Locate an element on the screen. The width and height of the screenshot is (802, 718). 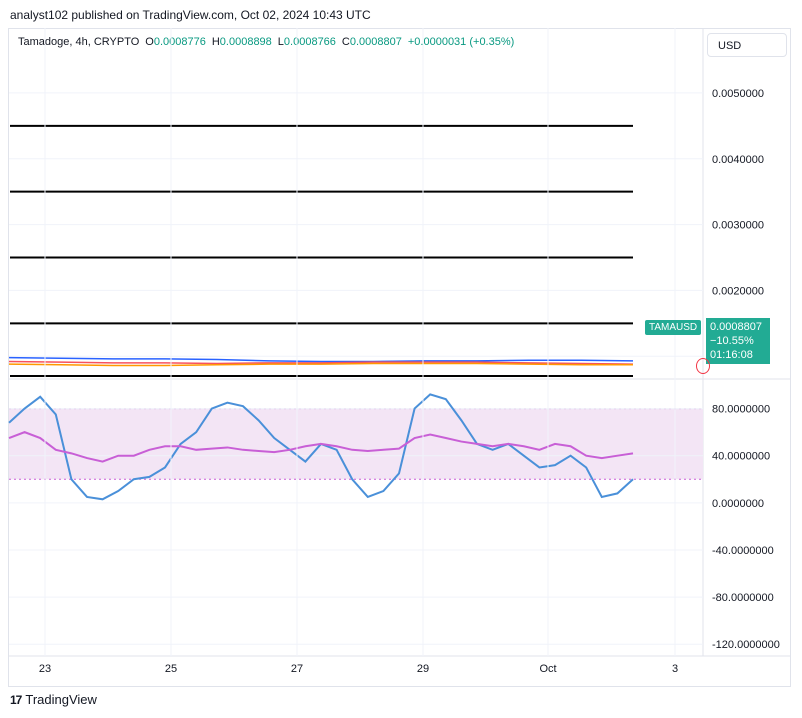
high-value: H0.0008898 is located at coordinates (241, 42).